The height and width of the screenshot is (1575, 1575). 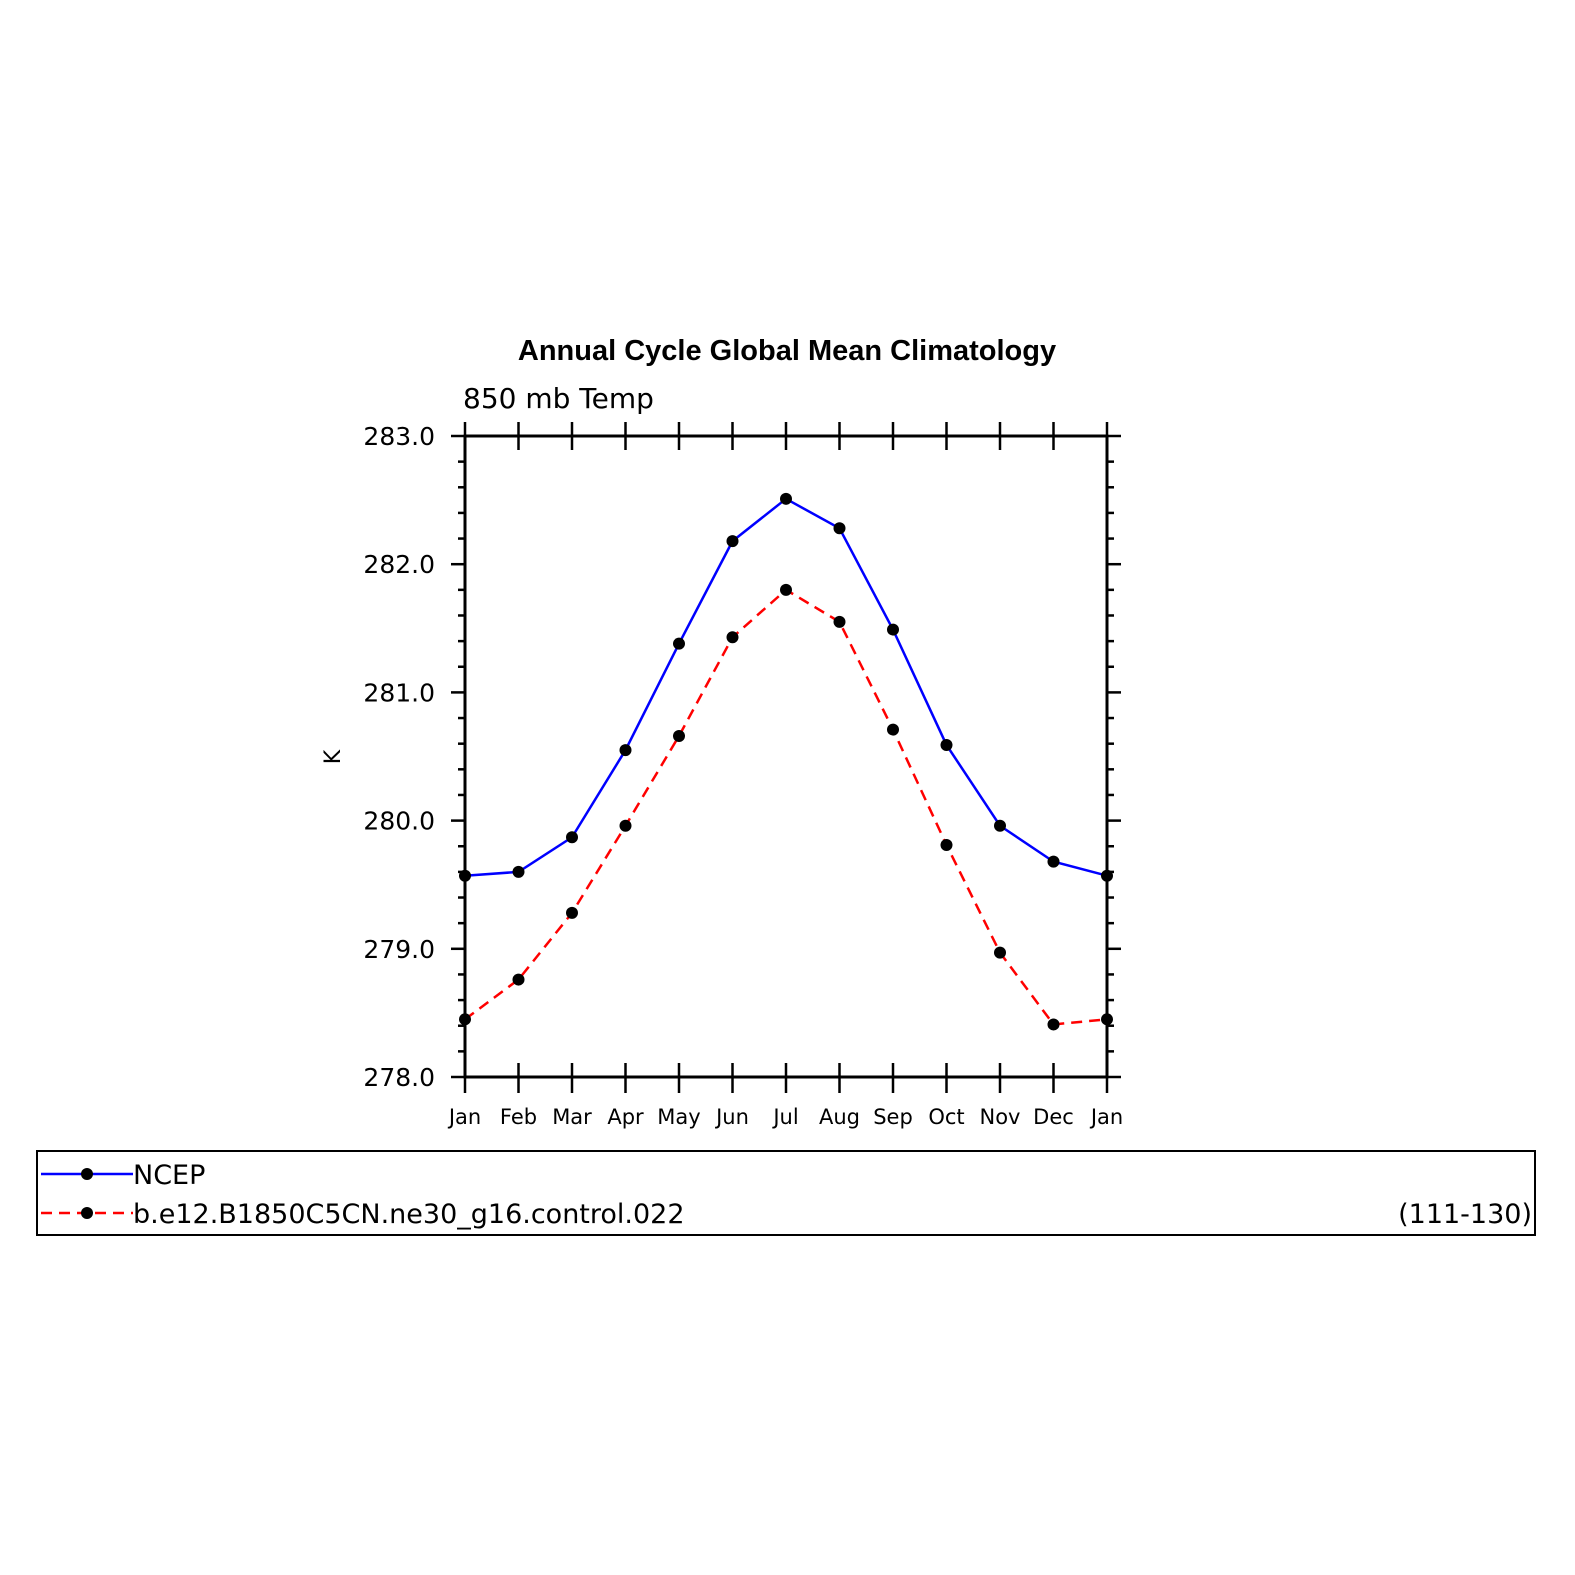 What do you see at coordinates (1053, 1117) in the screenshot?
I see `x-tick-label: Dec` at bounding box center [1053, 1117].